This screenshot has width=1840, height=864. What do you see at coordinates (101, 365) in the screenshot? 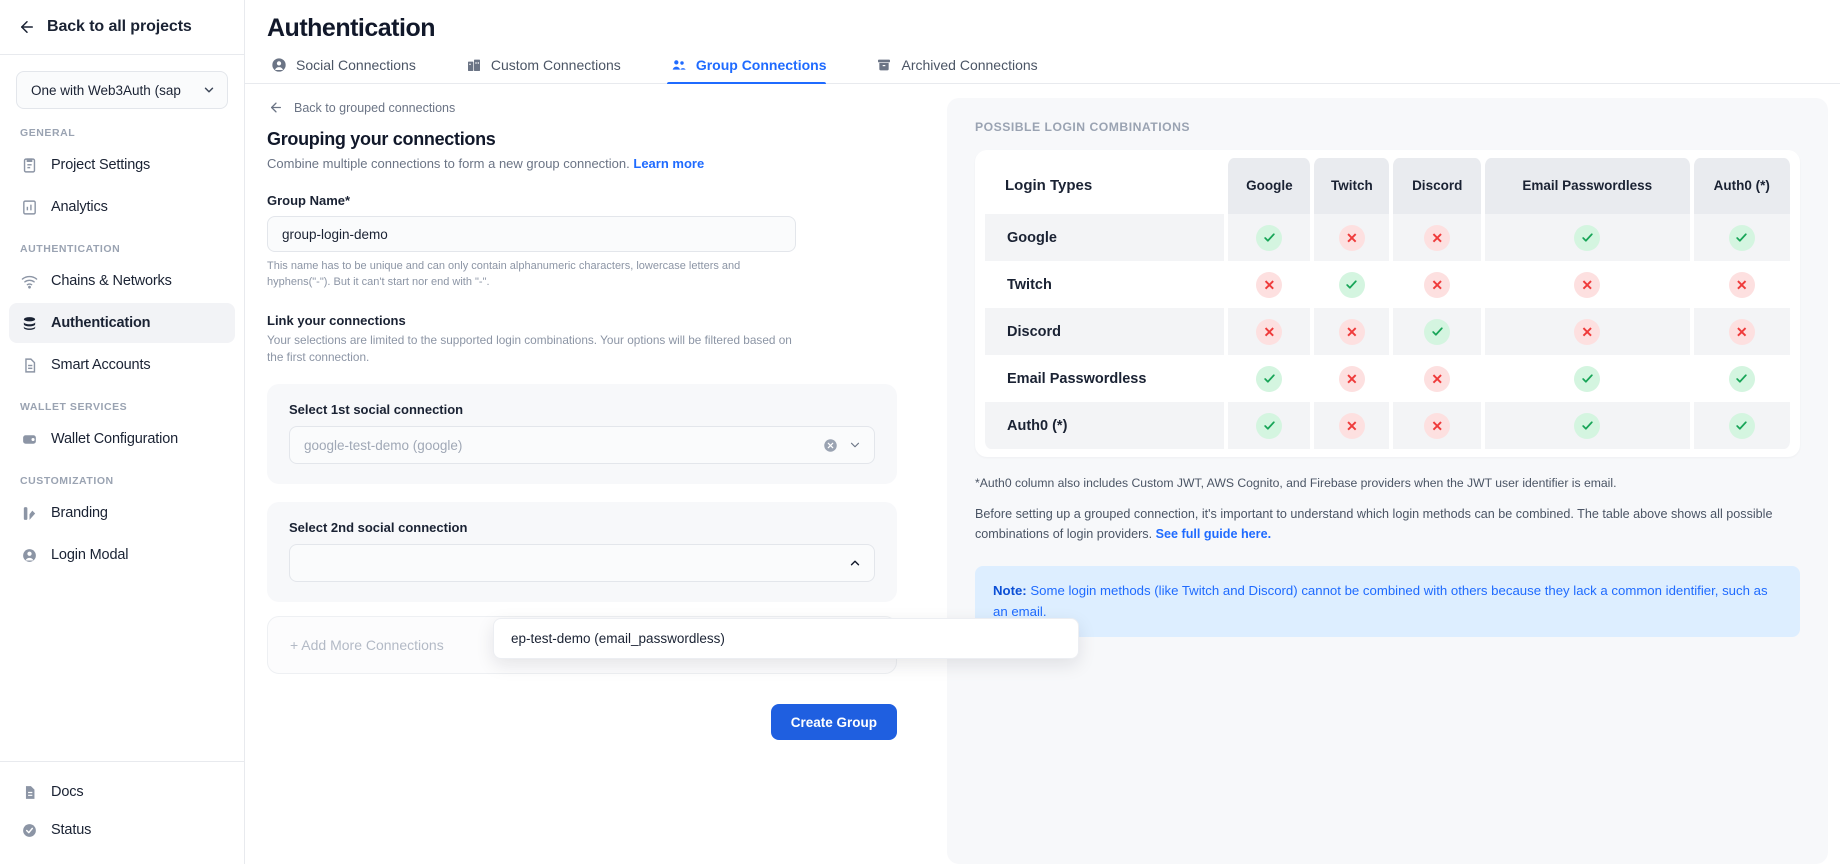
I see `sidebar-item-label: Smart Accounts` at bounding box center [101, 365].